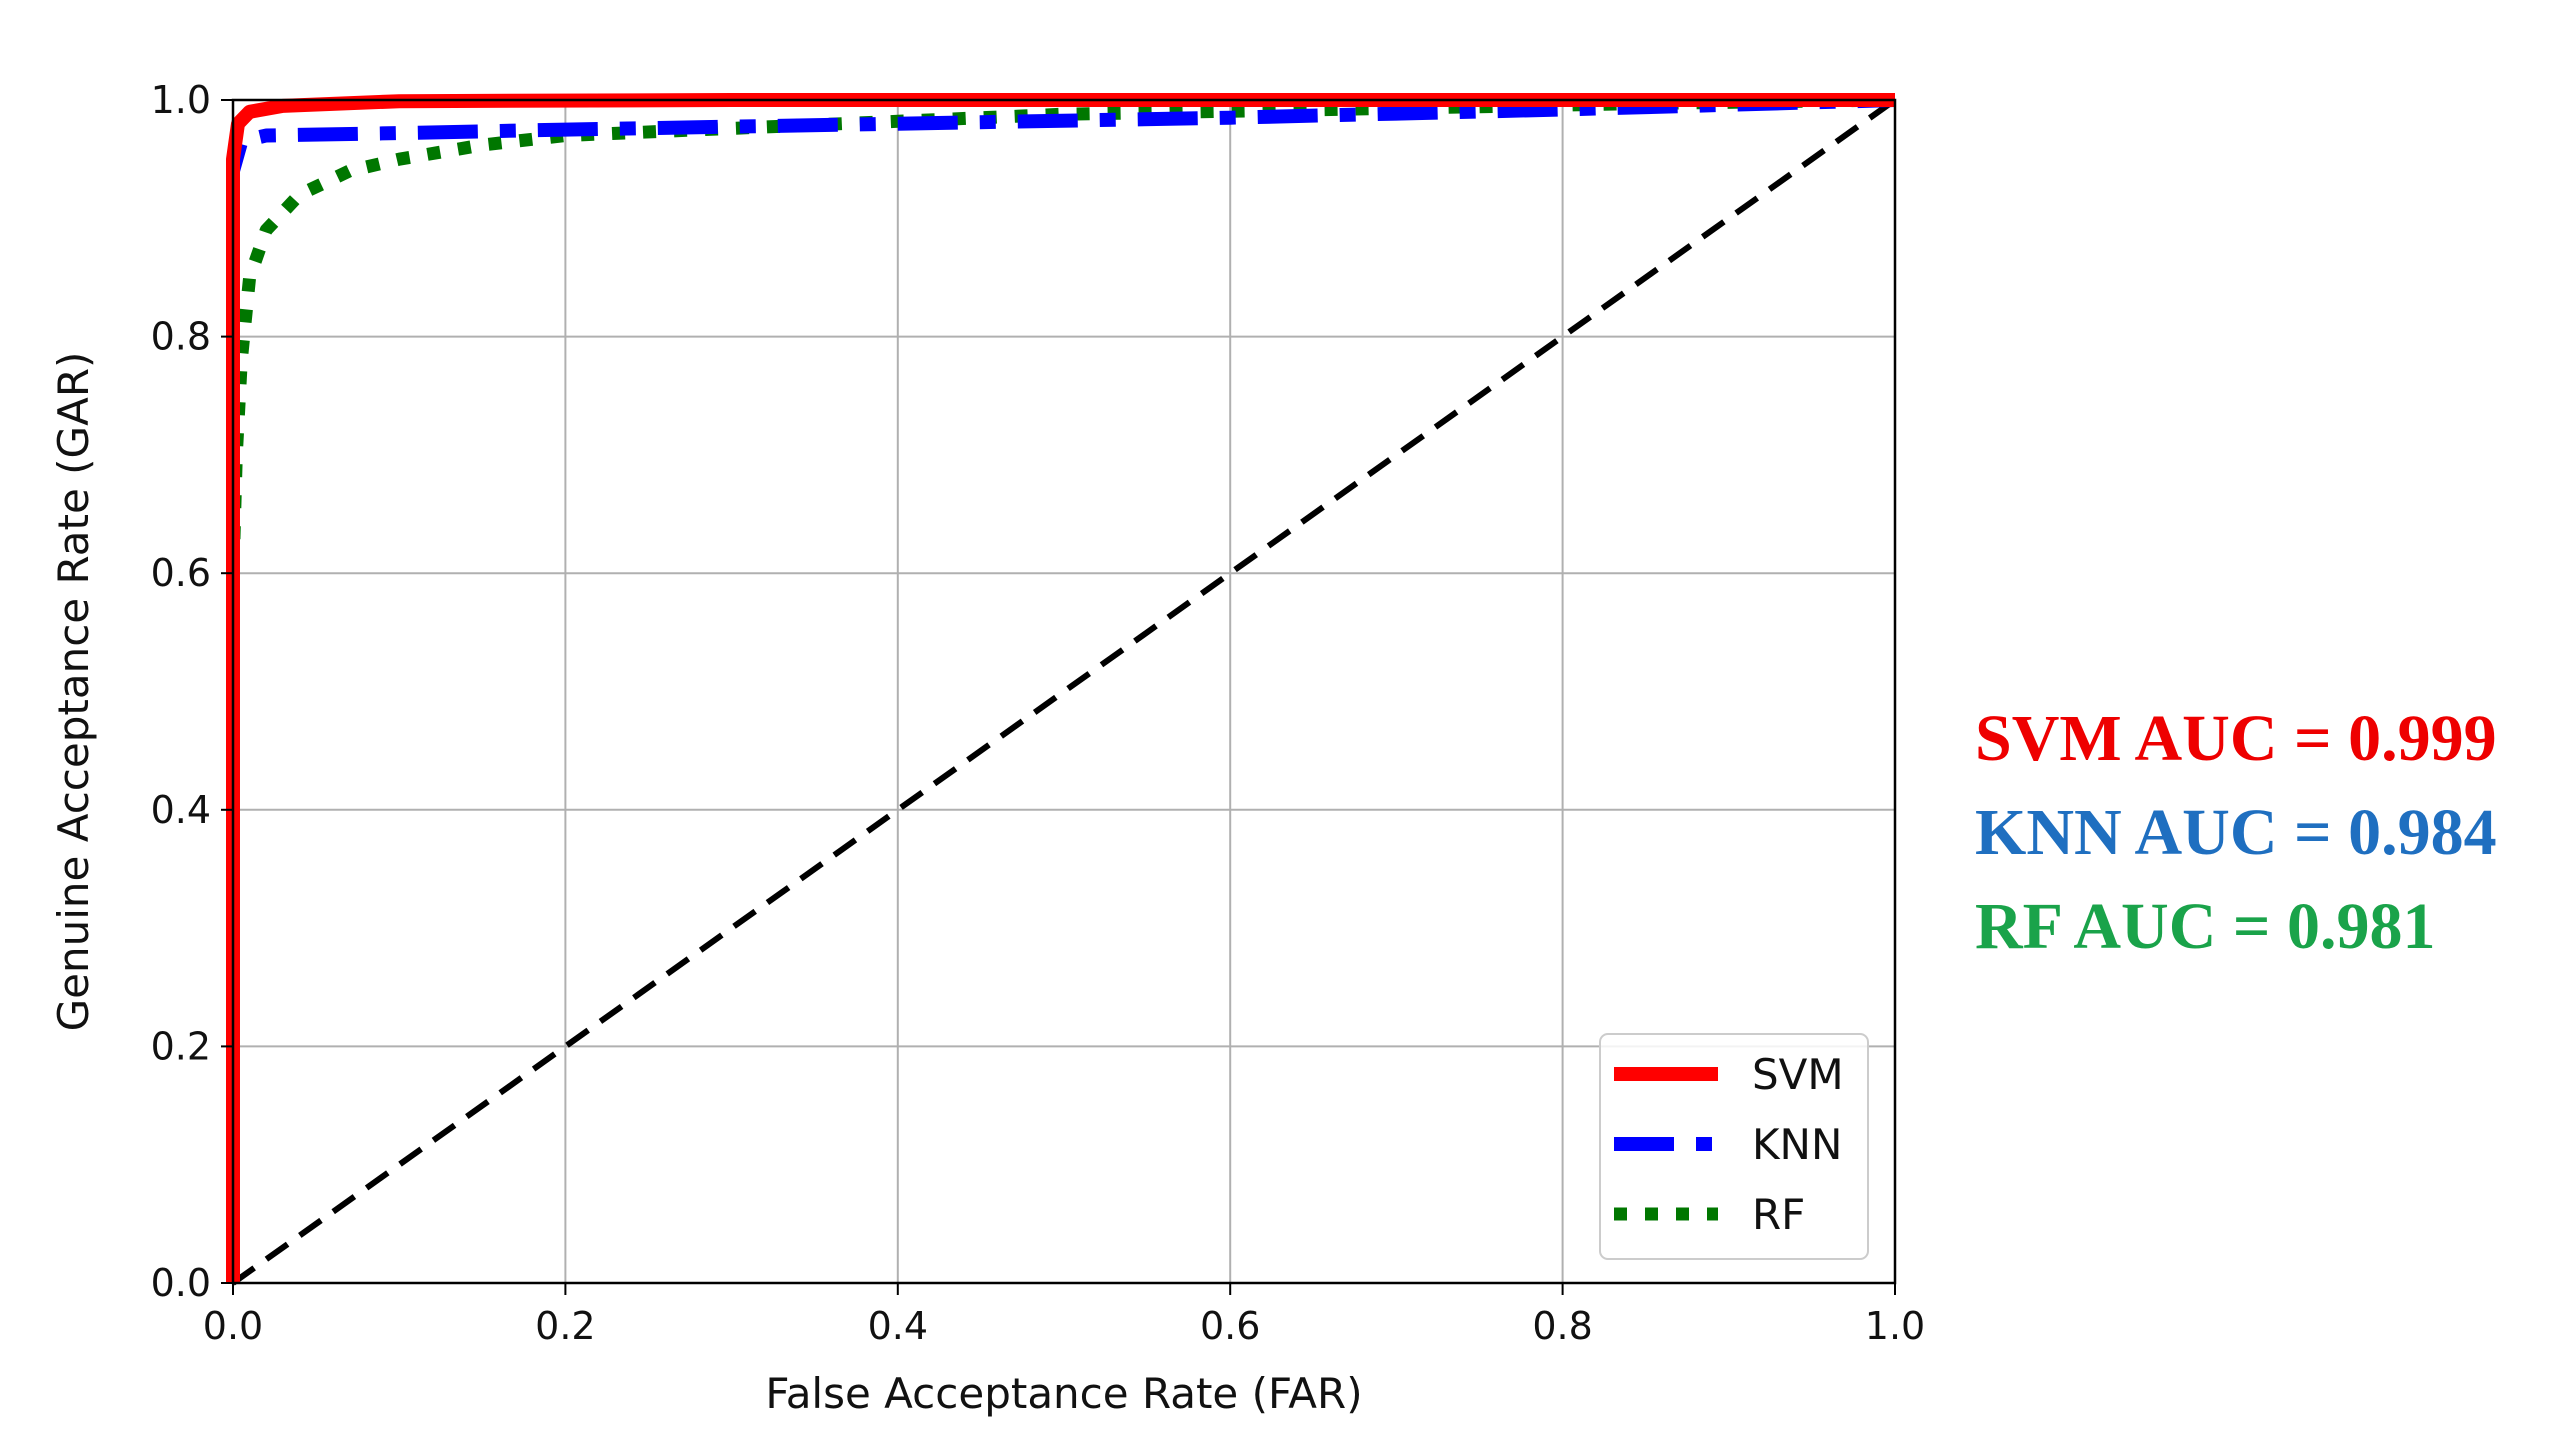 The image size is (2552, 1456). Describe the element at coordinates (565, 1326) in the screenshot. I see `x-tick-label: 0.2` at that location.